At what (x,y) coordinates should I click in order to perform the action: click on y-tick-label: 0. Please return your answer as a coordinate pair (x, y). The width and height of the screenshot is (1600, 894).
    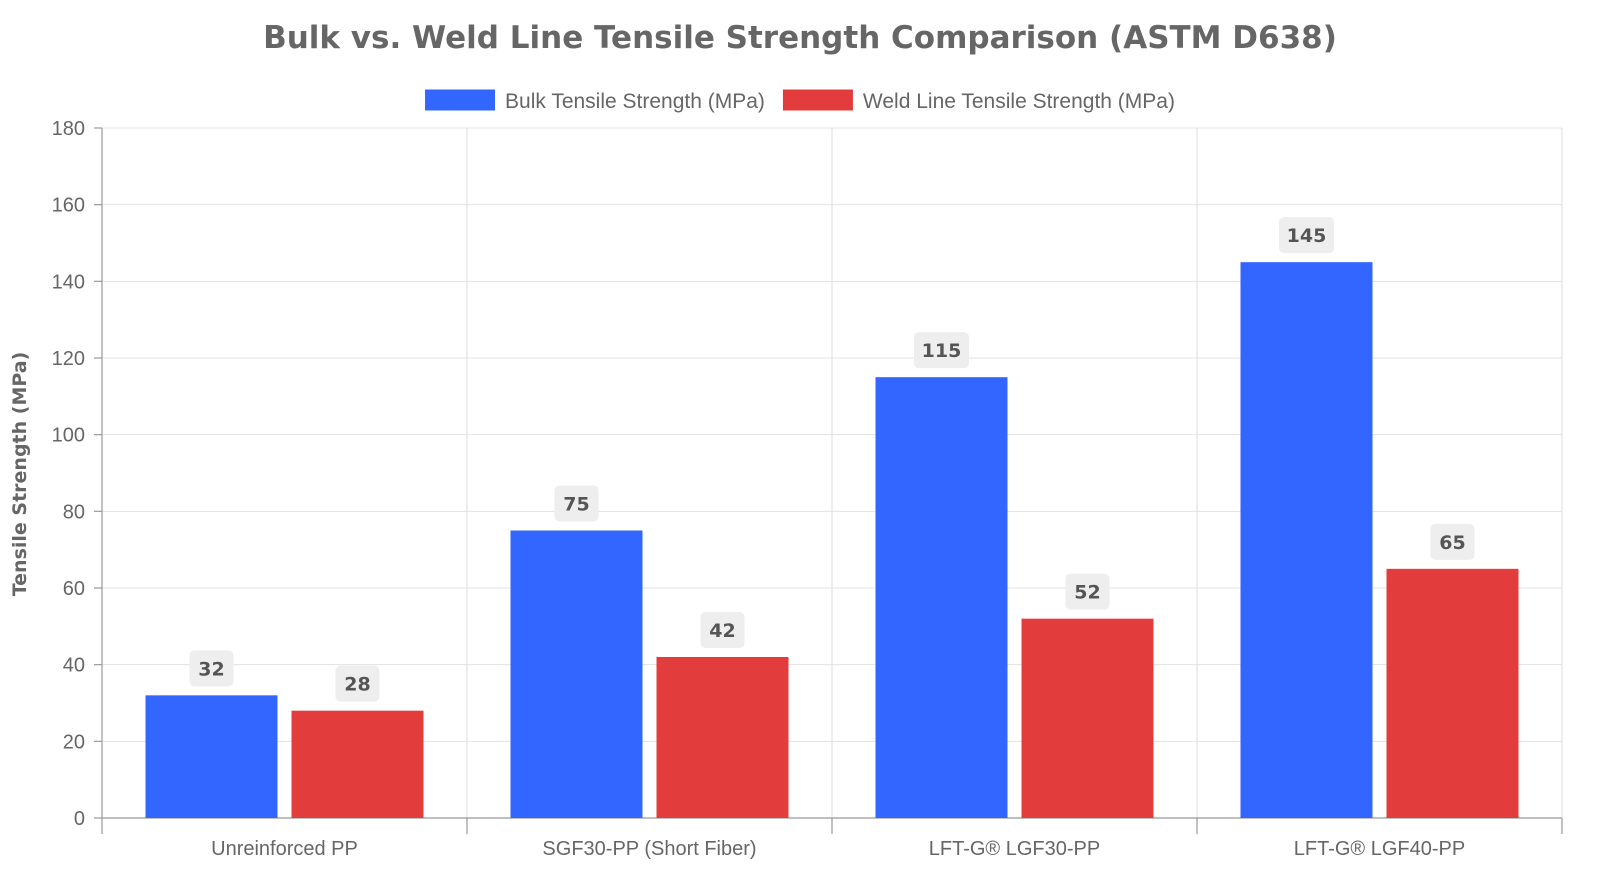
    Looking at the image, I should click on (79, 819).